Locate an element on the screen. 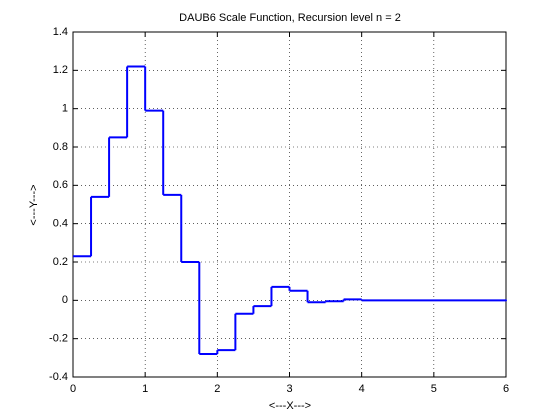 This screenshot has height=420, width=560. x-tick-label: 2 is located at coordinates (217, 389).